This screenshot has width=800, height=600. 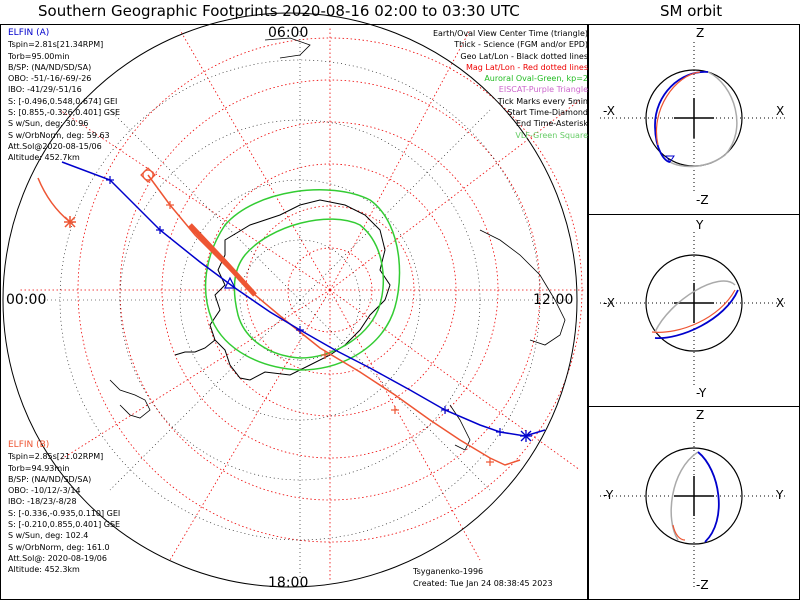 I want to click on orbit-yz-bottom: -Z, so click(x=702, y=585).